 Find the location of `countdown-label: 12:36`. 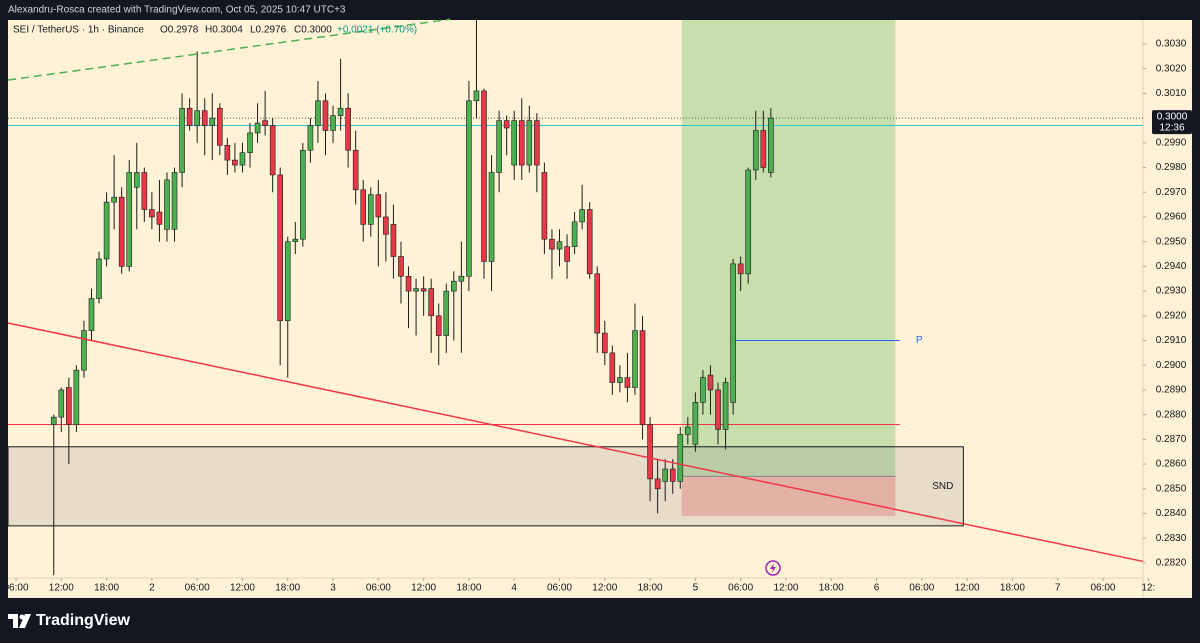

countdown-label: 12:36 is located at coordinates (1171, 128).